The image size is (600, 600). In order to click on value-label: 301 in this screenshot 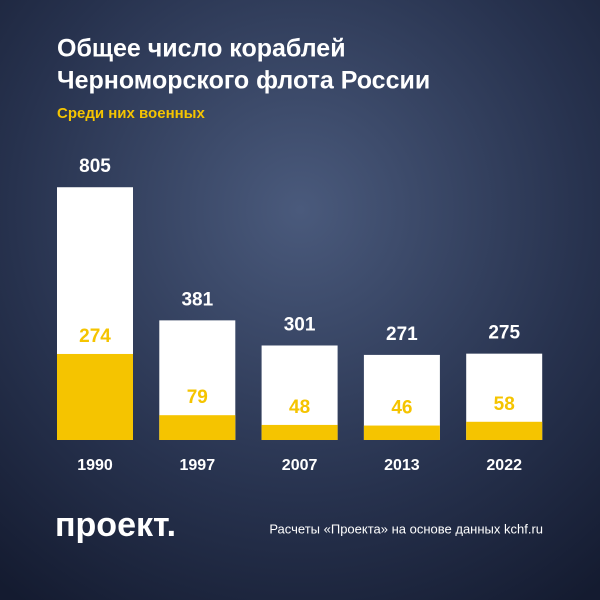, I will do `click(300, 325)`.